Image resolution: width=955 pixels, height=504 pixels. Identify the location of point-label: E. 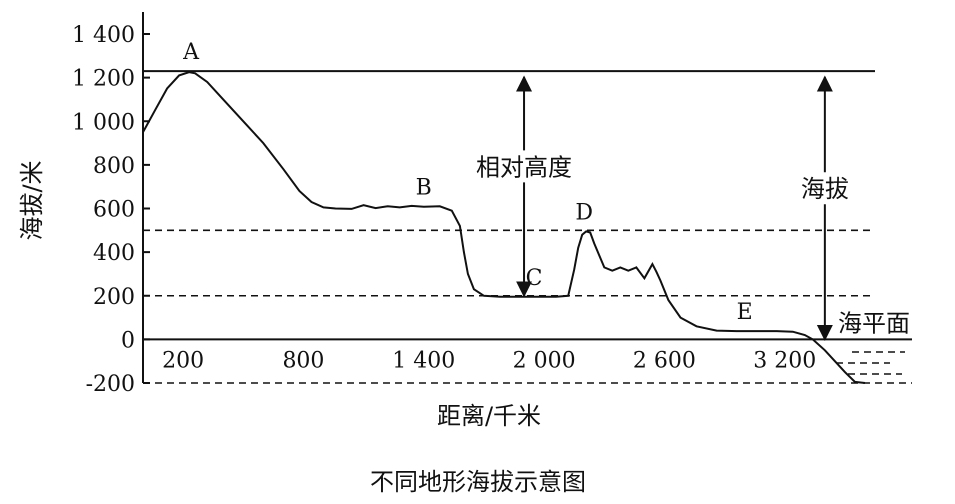
(745, 312).